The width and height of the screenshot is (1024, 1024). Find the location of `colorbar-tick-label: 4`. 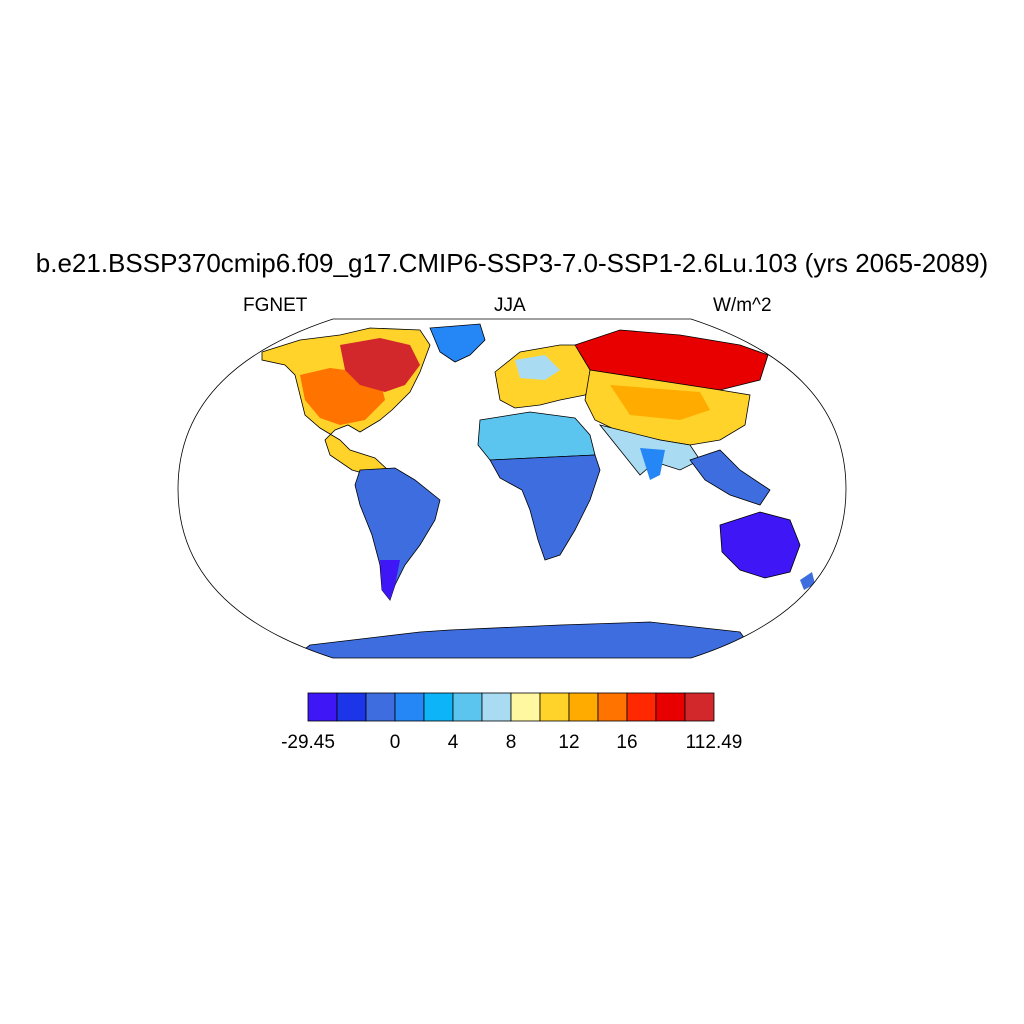

colorbar-tick-label: 4 is located at coordinates (453, 742).